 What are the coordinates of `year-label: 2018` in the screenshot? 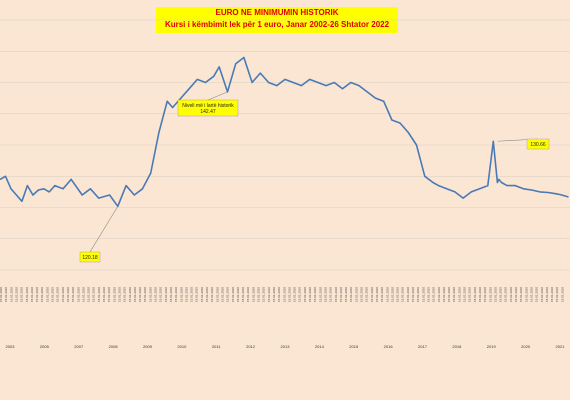 It's located at (457, 346).